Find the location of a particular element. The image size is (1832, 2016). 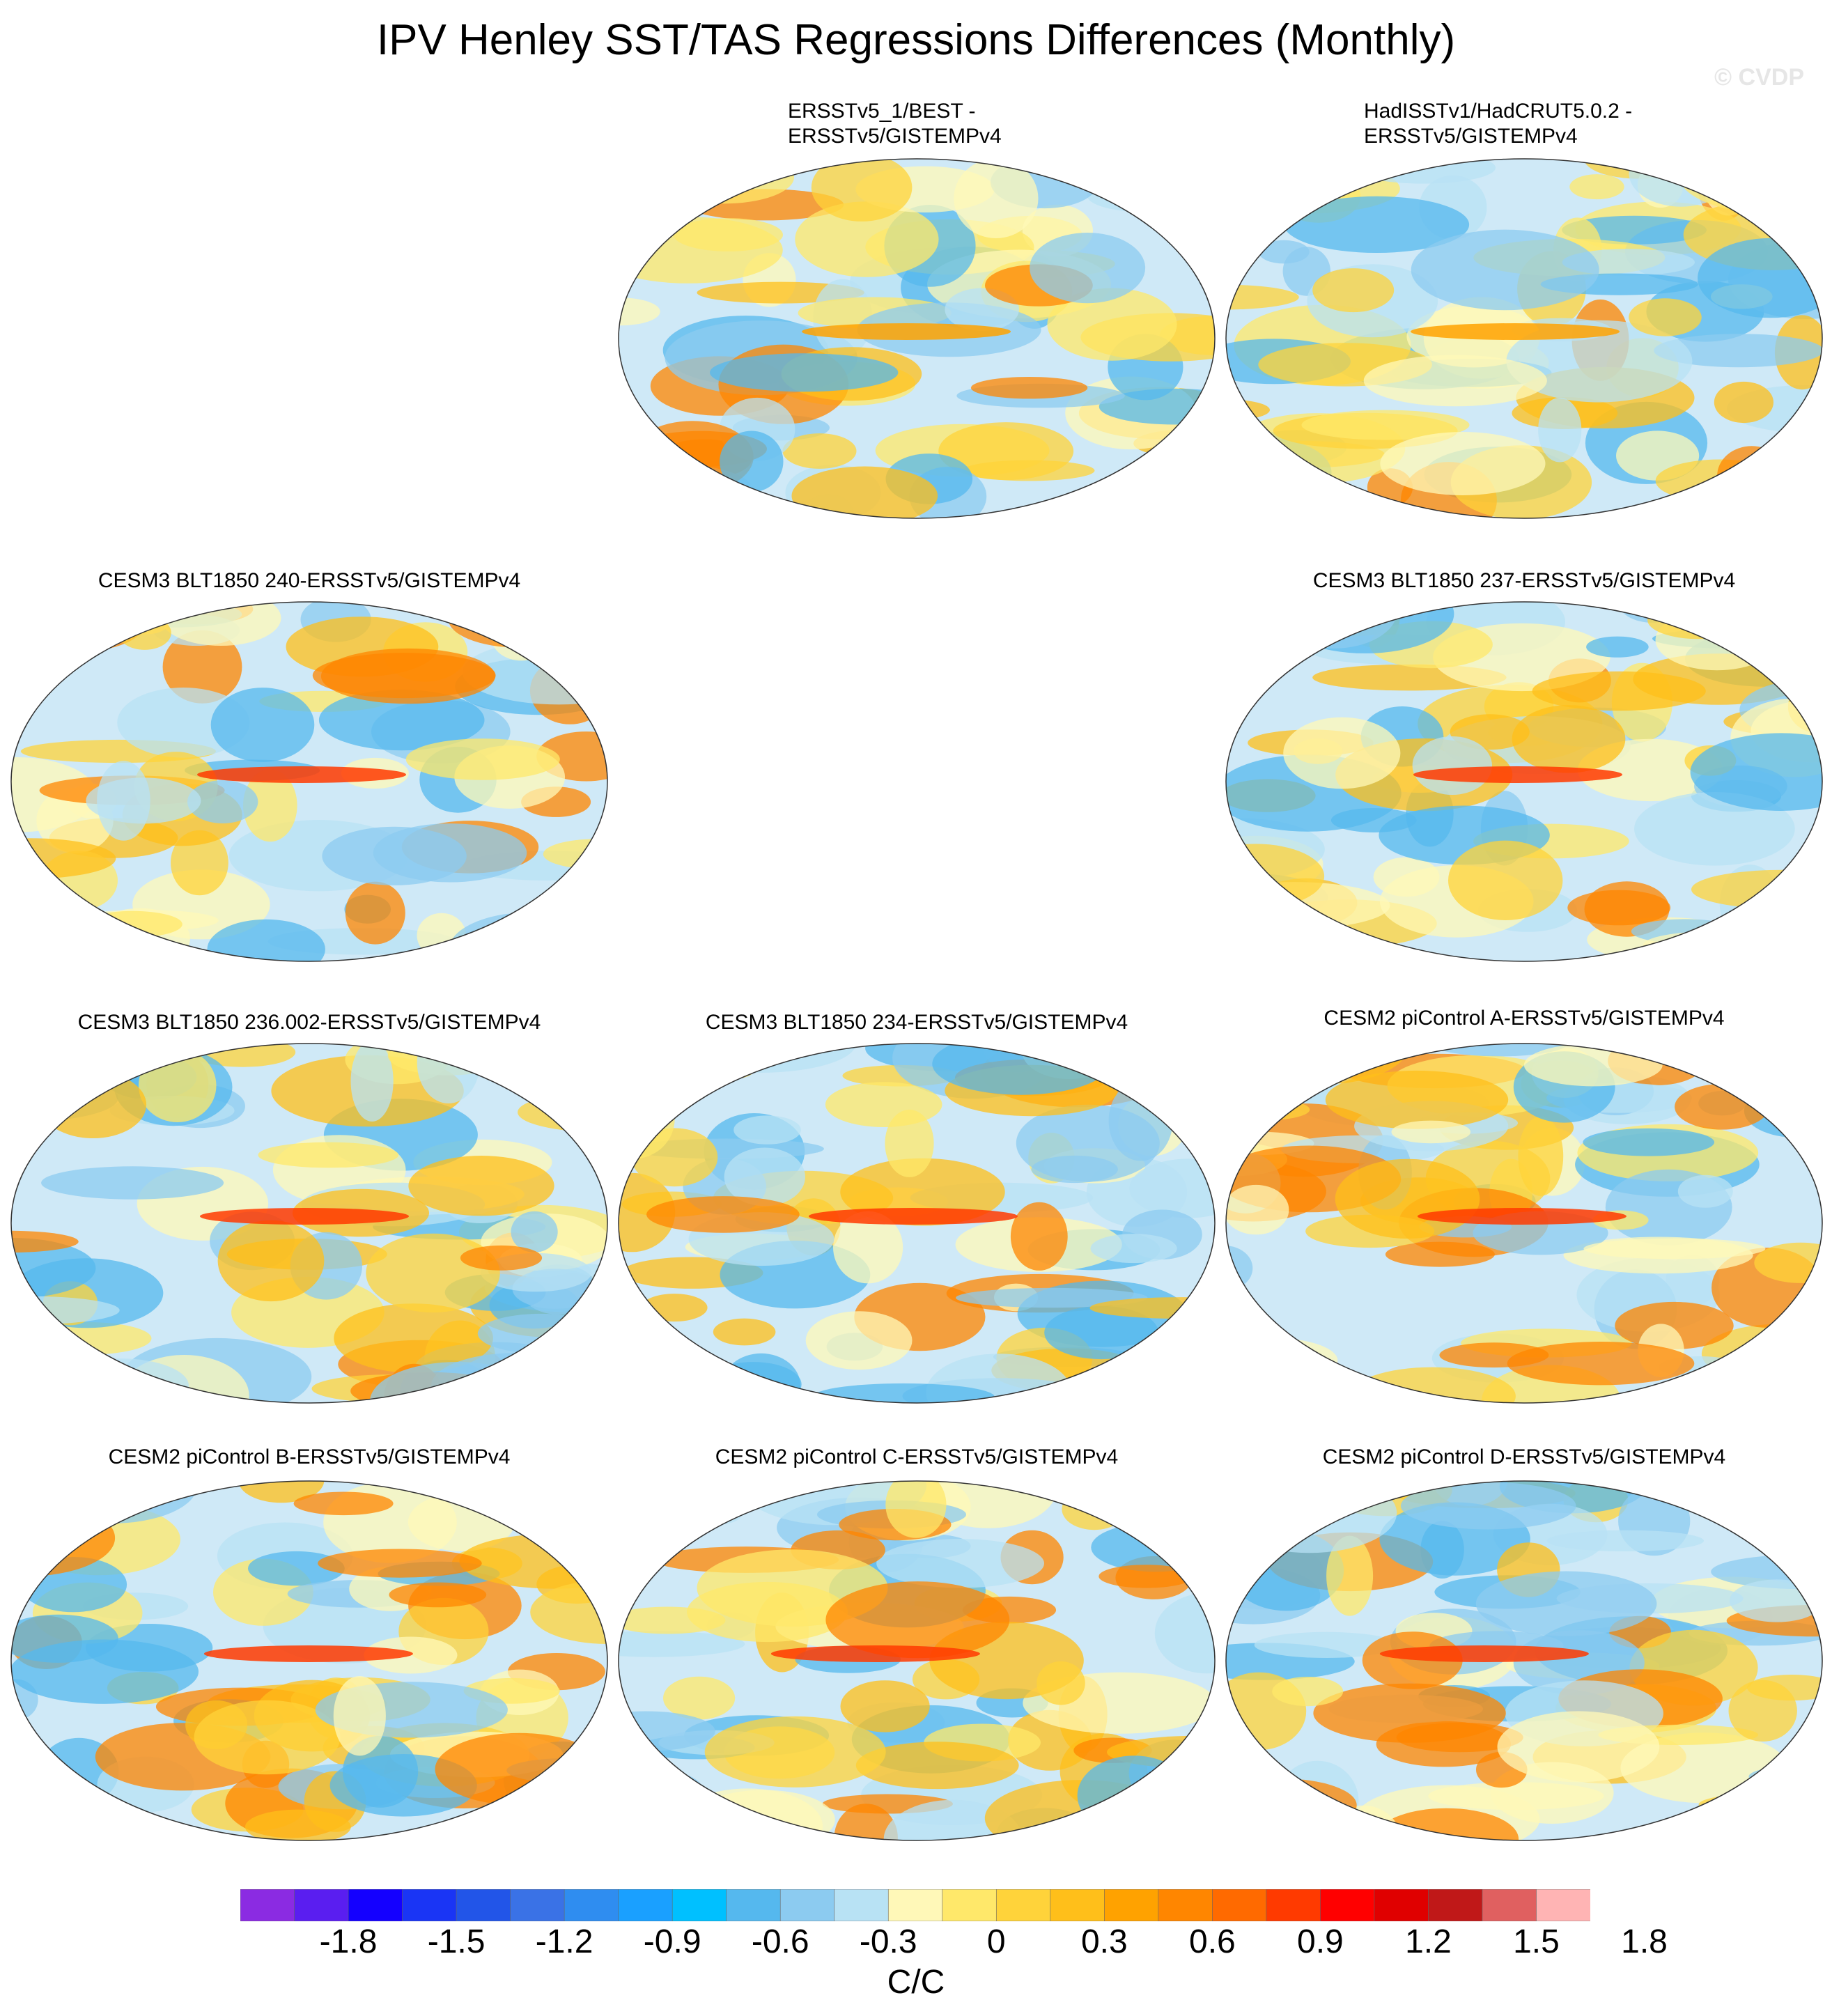

panel-title: CESM3 BLT1850 236.002-ERSSTv5/GISTEMPv4 is located at coordinates (309, 1022).